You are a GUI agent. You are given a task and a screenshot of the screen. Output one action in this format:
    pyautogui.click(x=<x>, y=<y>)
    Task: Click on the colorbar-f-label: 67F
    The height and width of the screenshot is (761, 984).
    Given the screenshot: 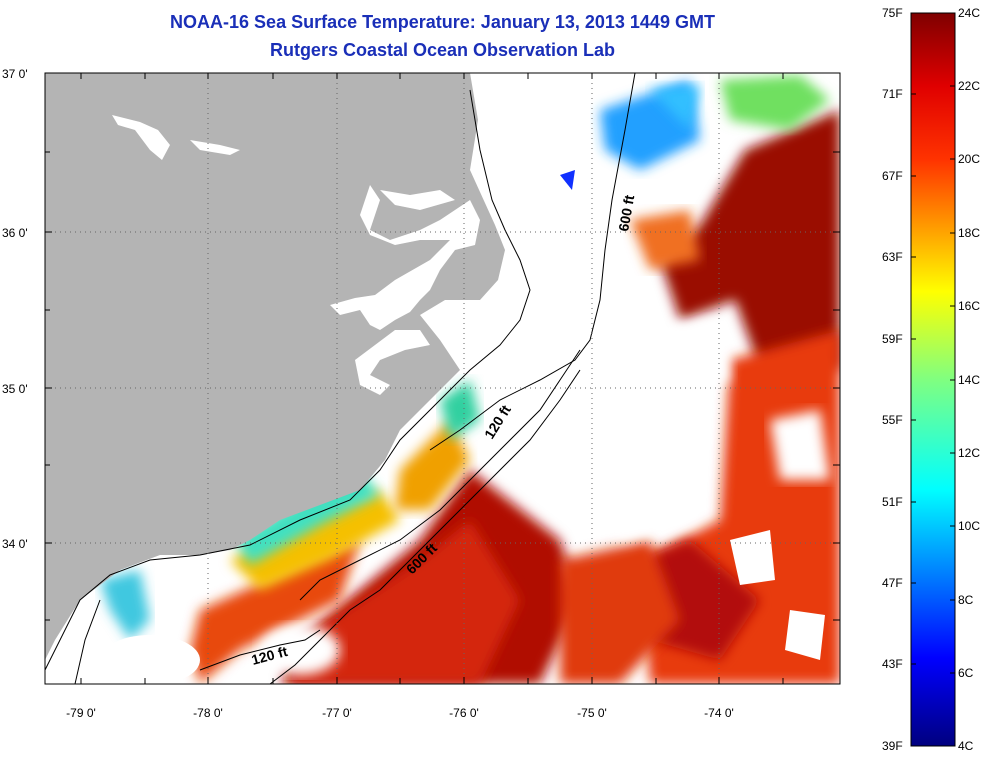 What is the action you would take?
    pyautogui.click(x=892, y=176)
    